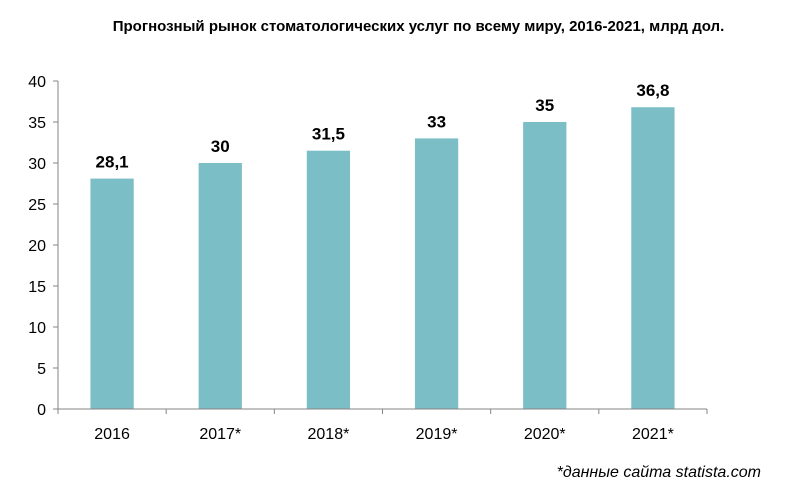 This screenshot has width=797, height=486. Describe the element at coordinates (41, 369) in the screenshot. I see `y-tick-label: 5` at that location.